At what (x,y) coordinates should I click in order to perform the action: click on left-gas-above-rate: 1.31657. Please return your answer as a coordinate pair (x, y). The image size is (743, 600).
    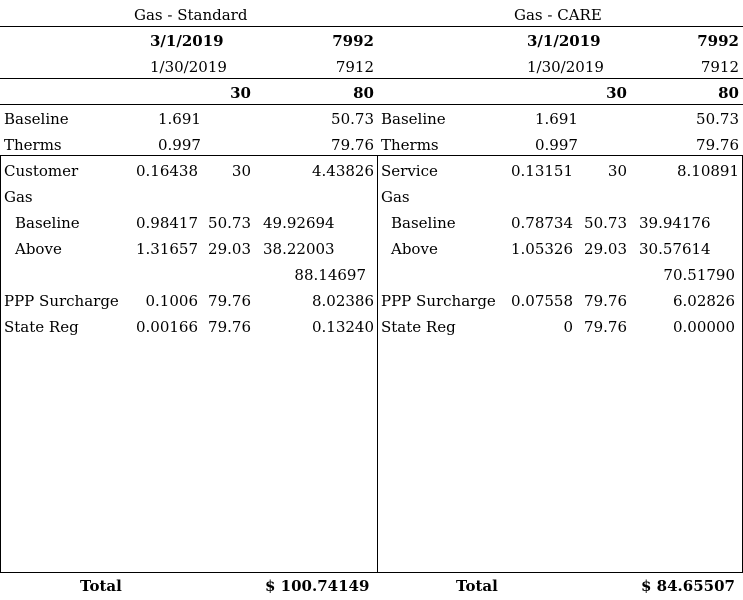
    Looking at the image, I should click on (166, 249).